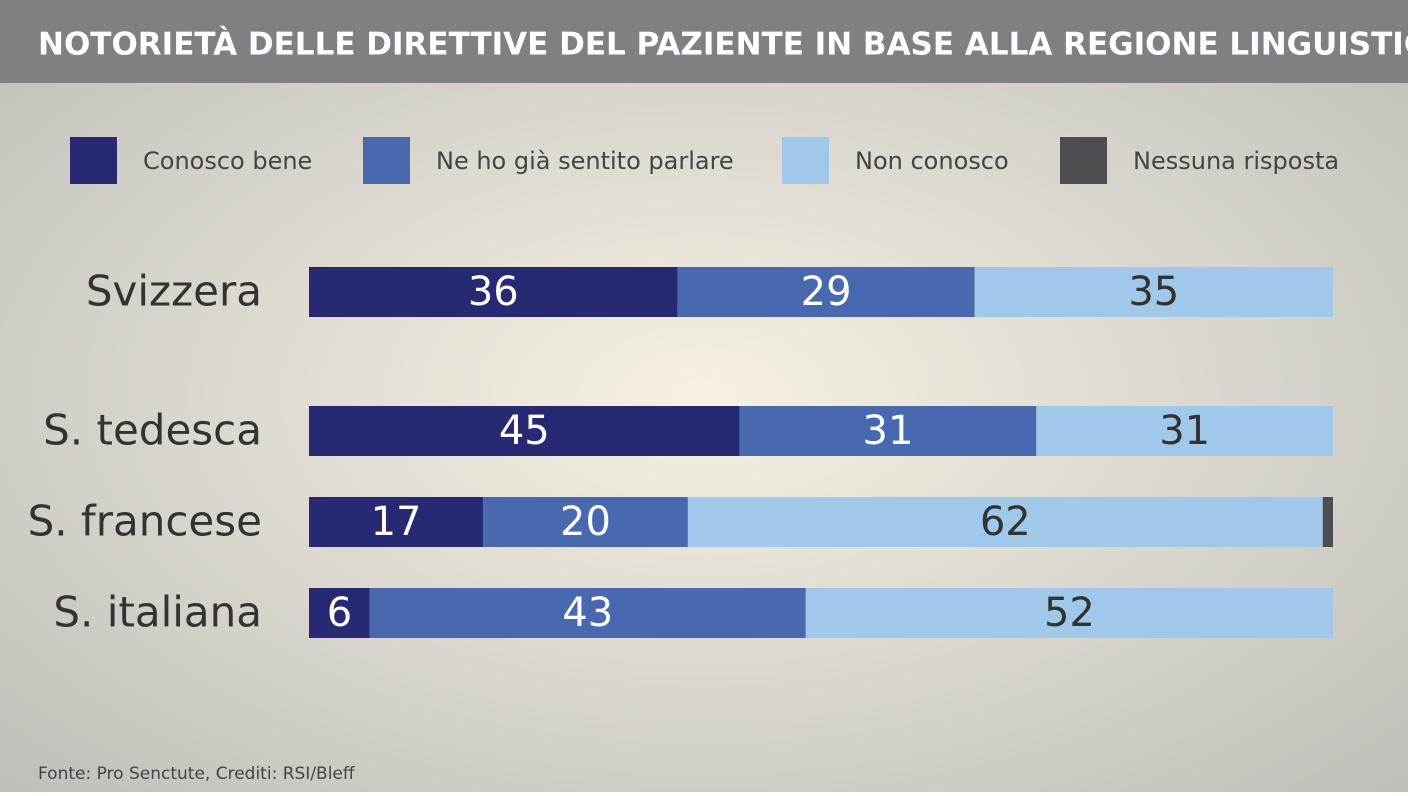 This screenshot has width=1408, height=796. Describe the element at coordinates (157, 612) in the screenshot. I see `category-label: S. italiana` at that location.